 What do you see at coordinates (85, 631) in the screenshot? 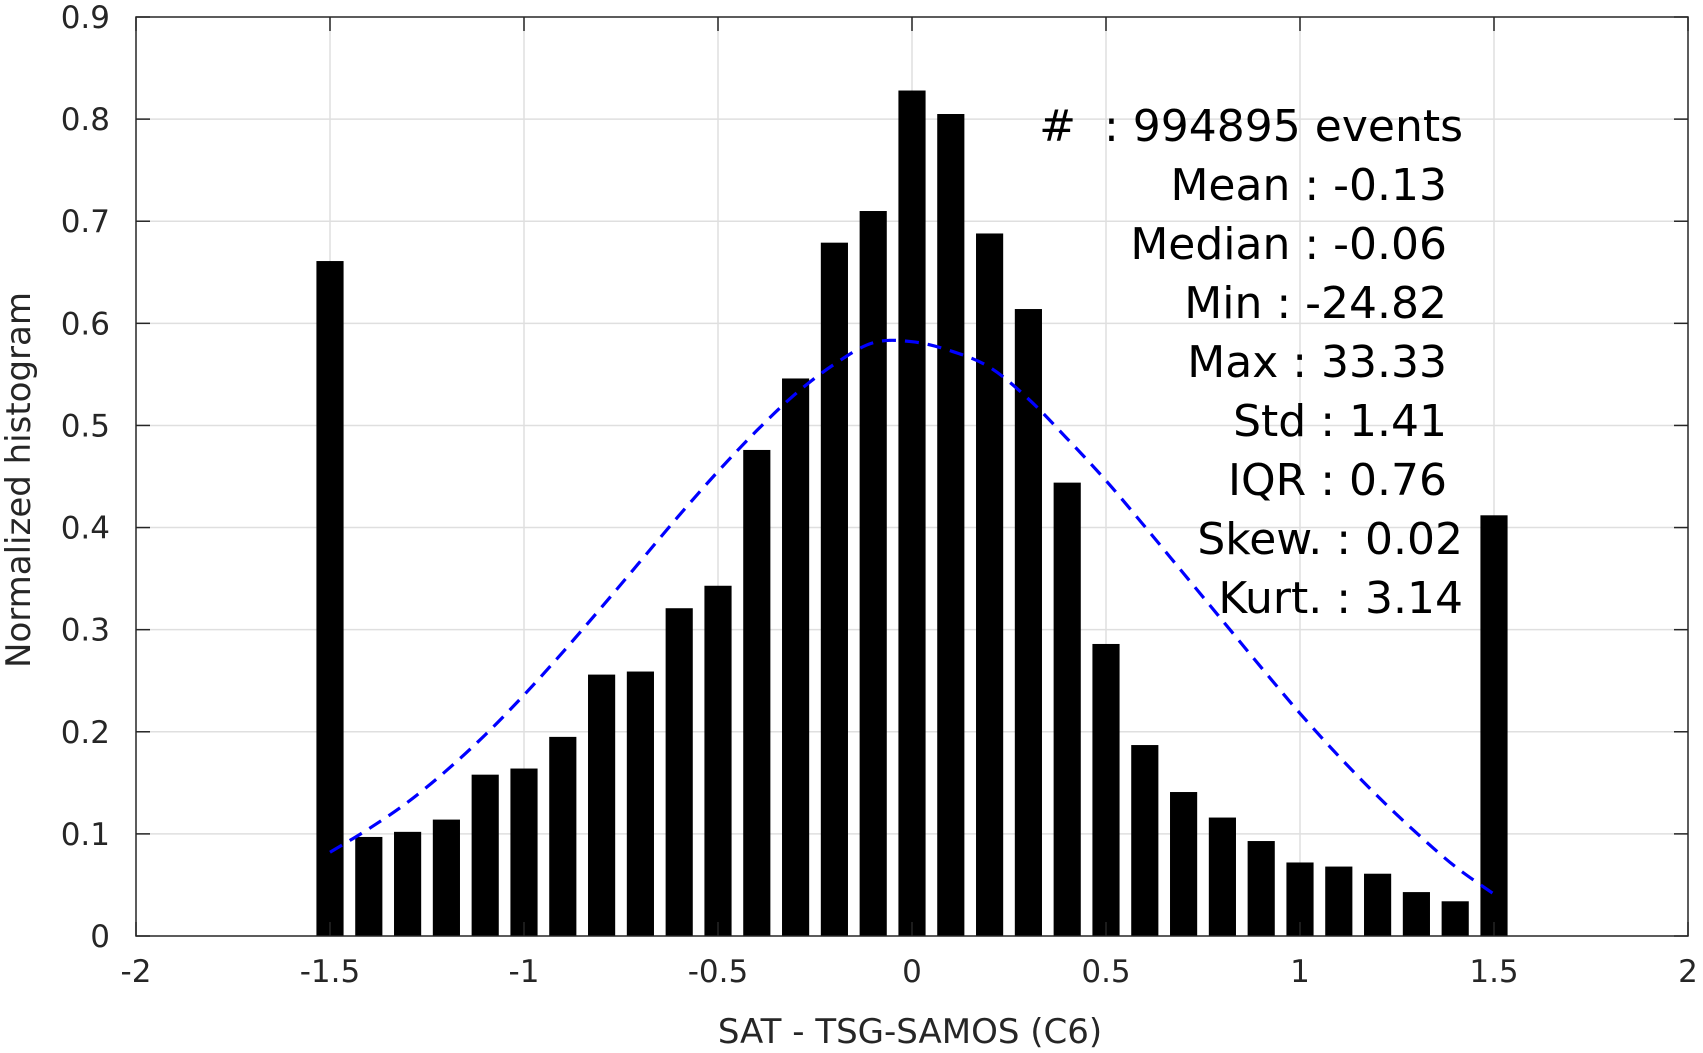
I see `y-tick-label: 0.3` at bounding box center [85, 631].